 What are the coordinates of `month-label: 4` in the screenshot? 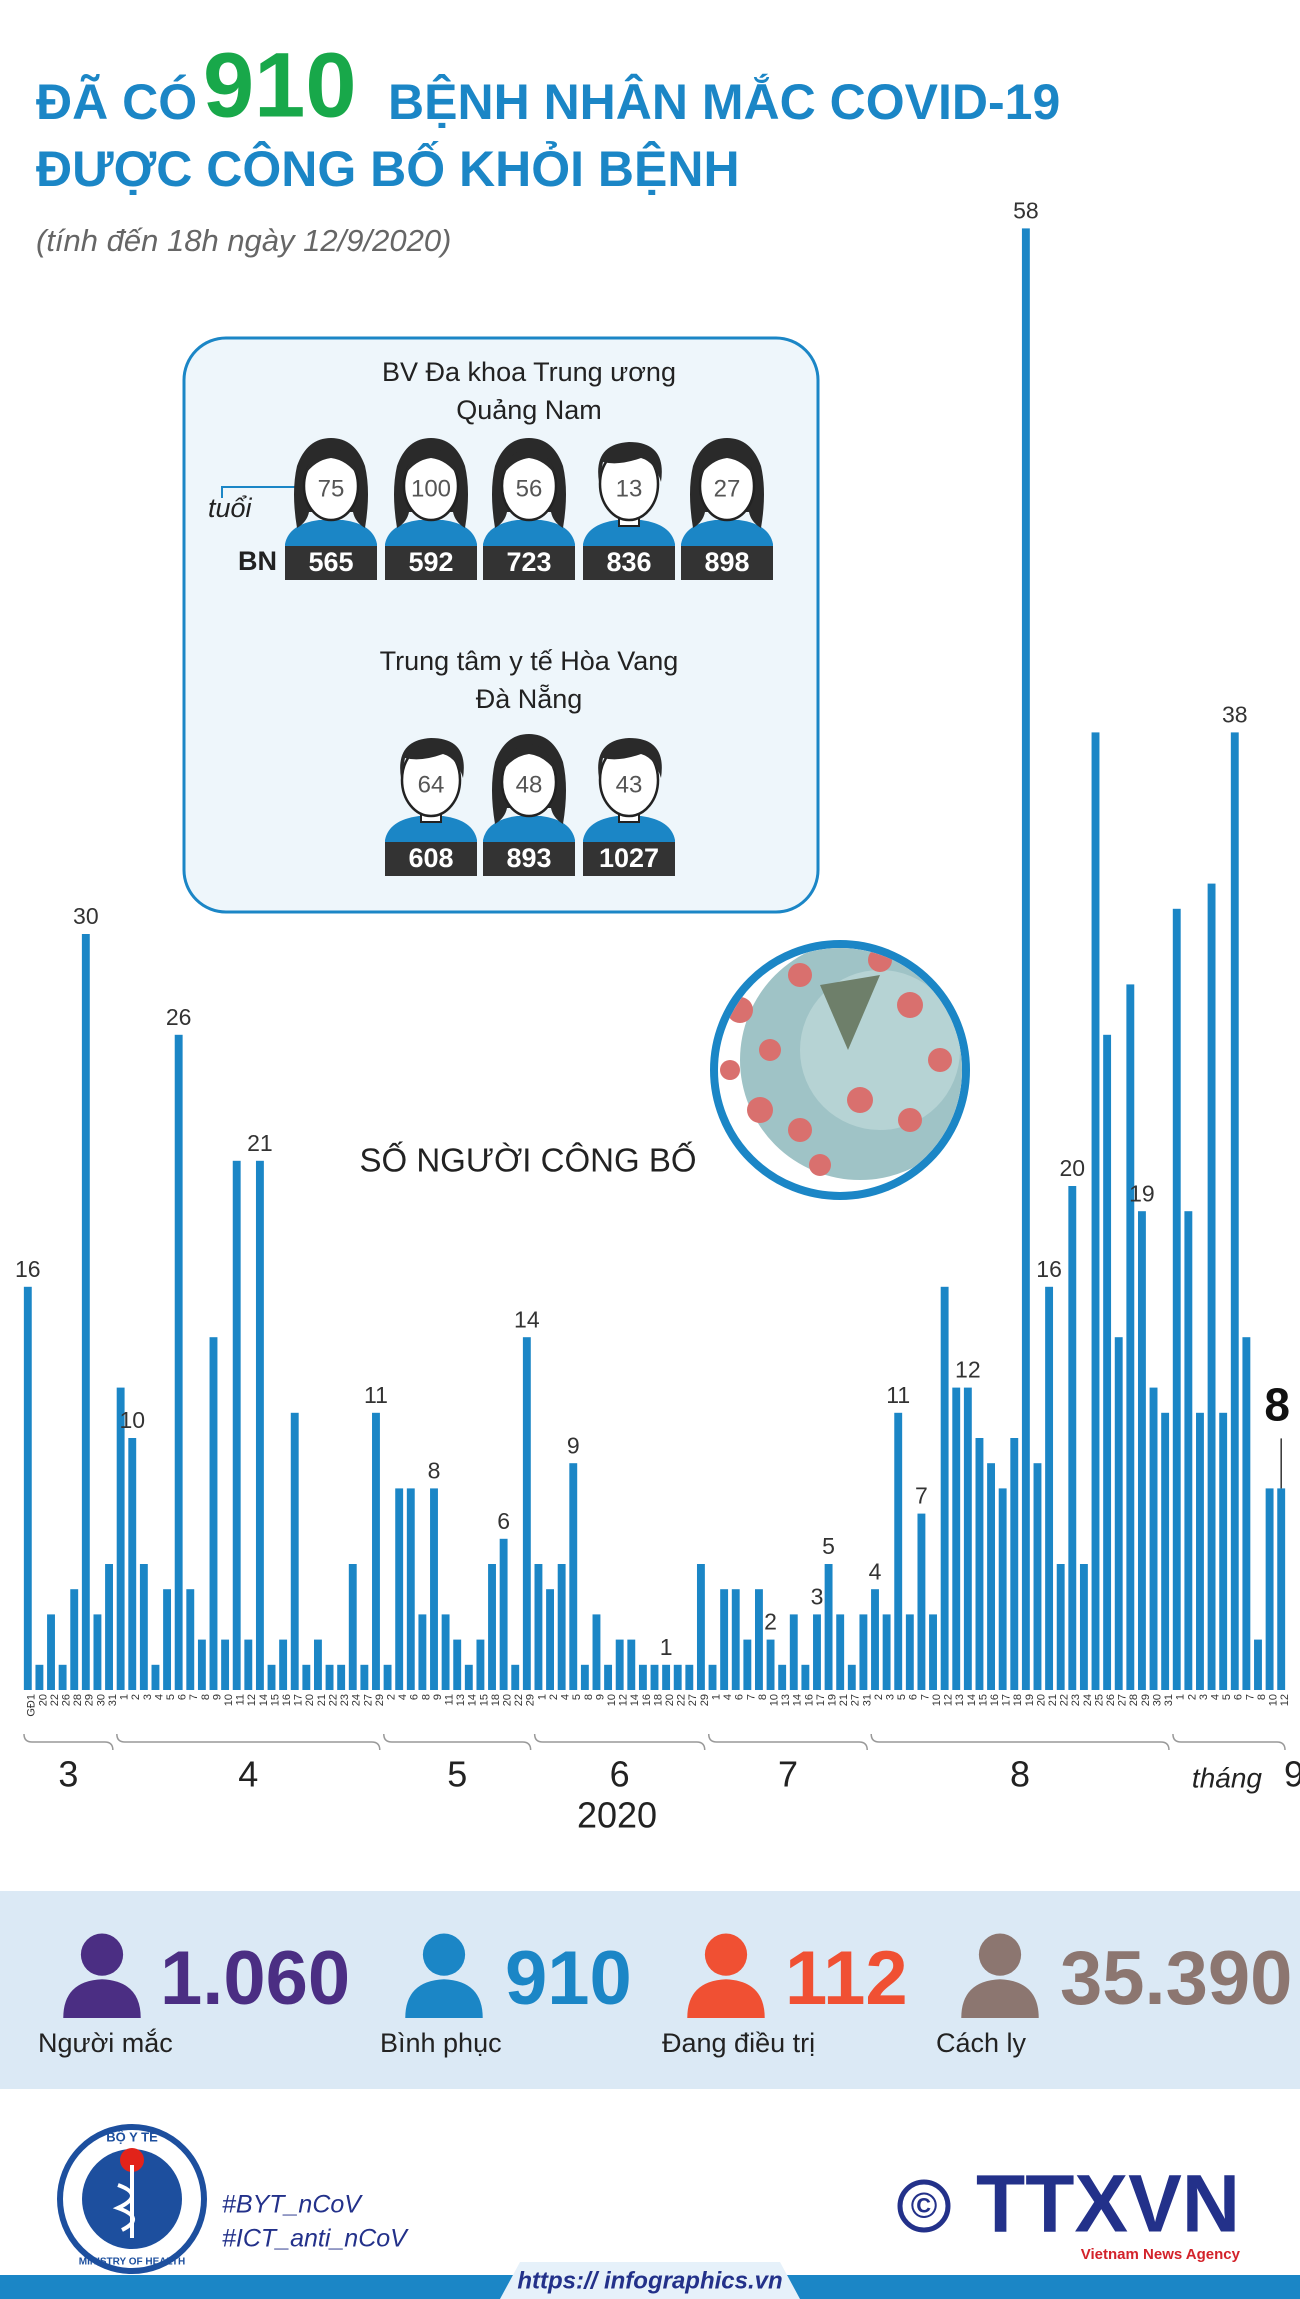 It's located at (248, 1774).